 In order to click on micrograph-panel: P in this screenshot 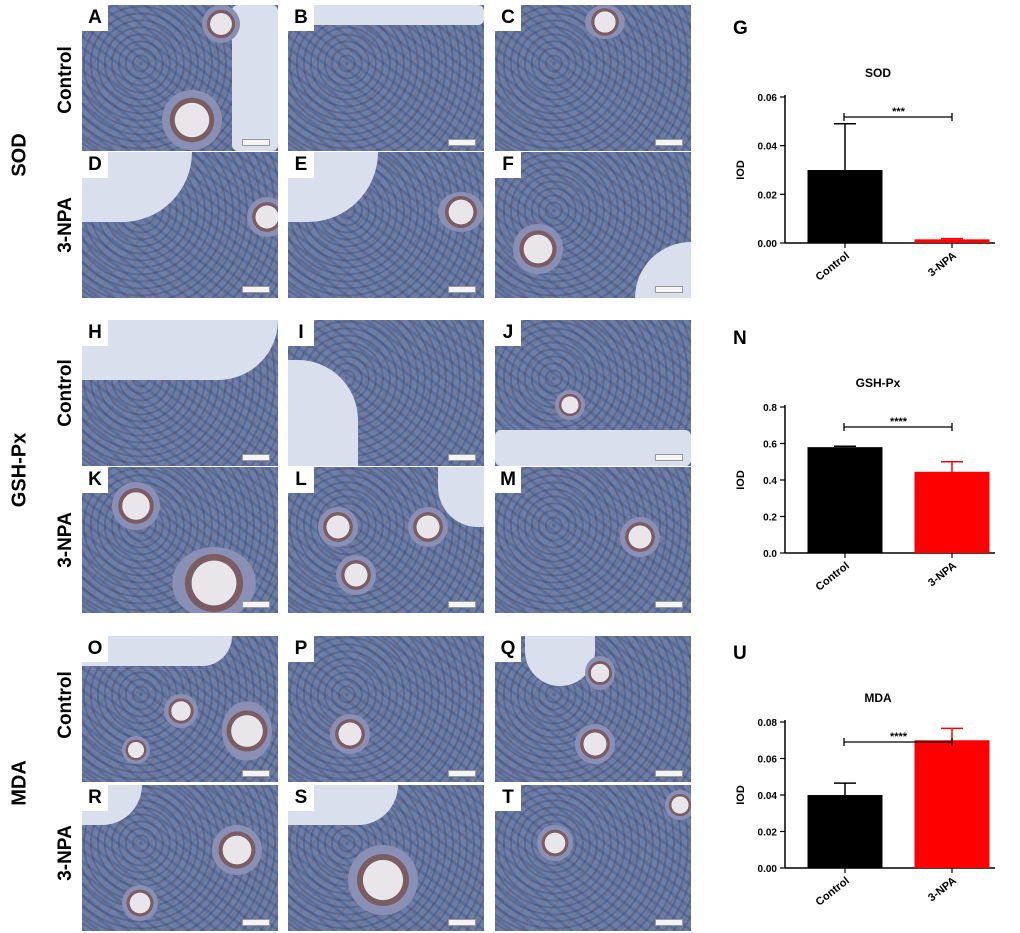, I will do `click(386, 709)`.